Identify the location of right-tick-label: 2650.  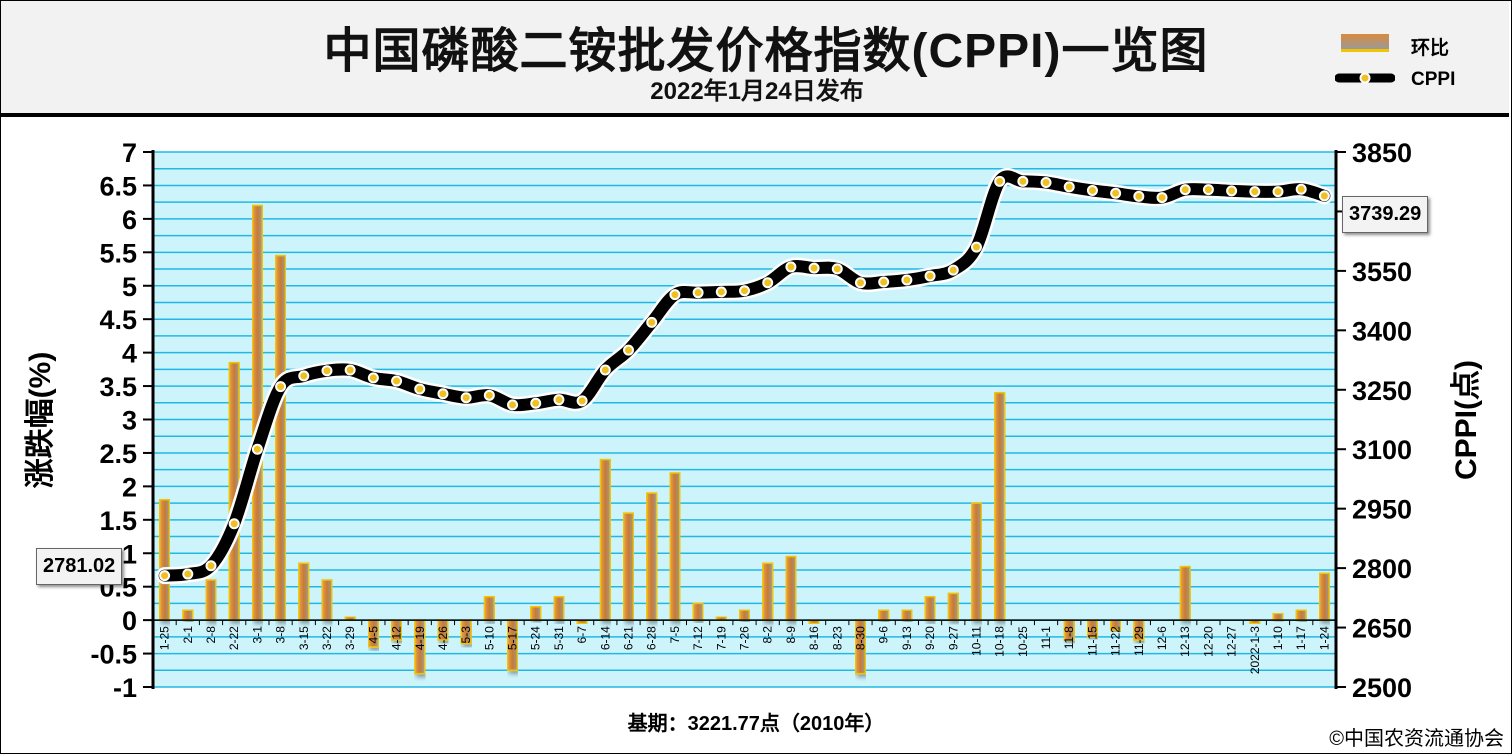
(1382, 629).